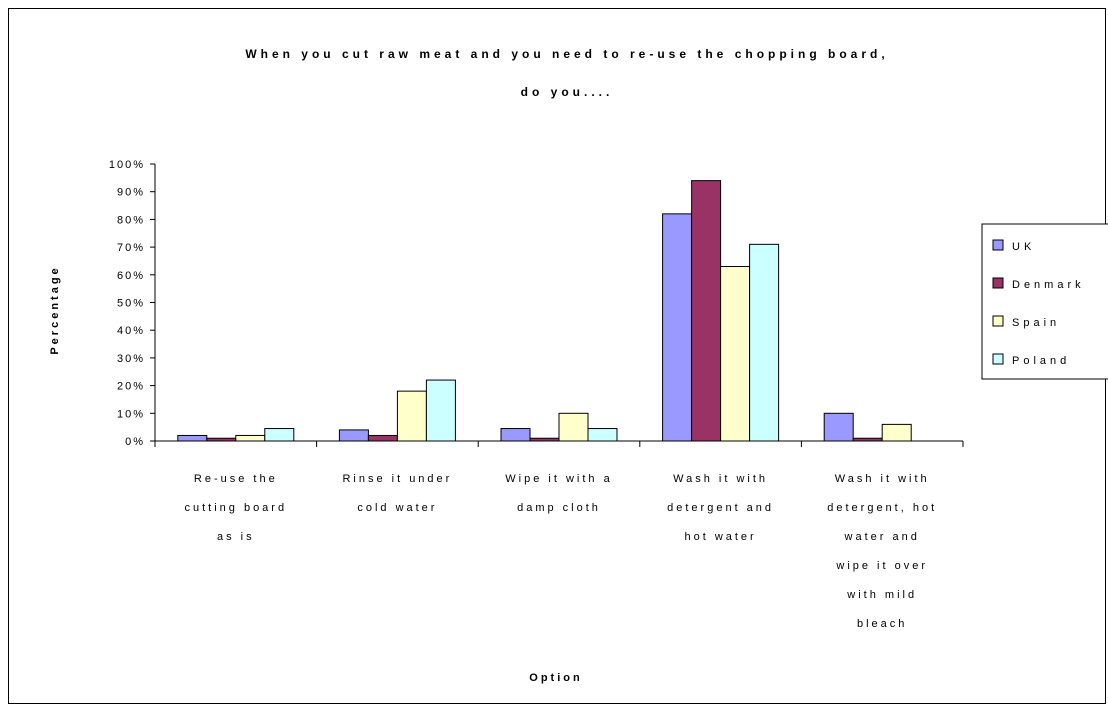 Image resolution: width=1108 pixels, height=706 pixels. I want to click on y-tick-label: 0%, so click(135, 442).